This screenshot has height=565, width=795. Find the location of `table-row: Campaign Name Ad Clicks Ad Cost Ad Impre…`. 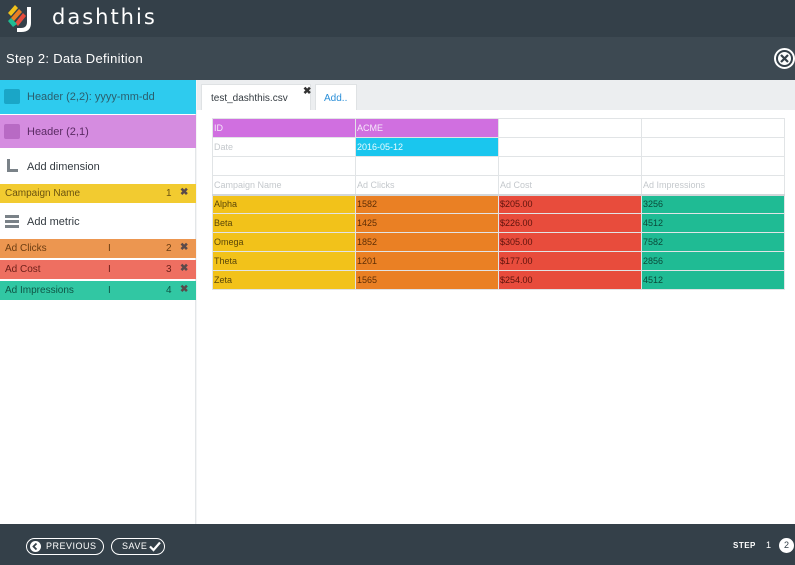

table-row: Campaign Name Ad Clicks Ad Cost Ad Impre… is located at coordinates (498, 185).